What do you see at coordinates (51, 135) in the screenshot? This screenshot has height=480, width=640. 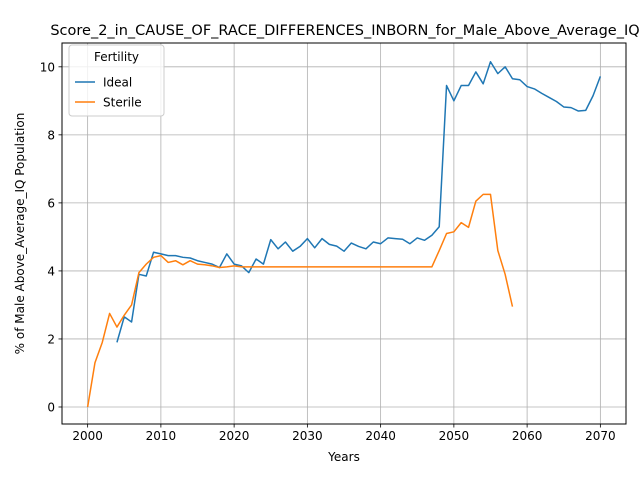 I see `y-tick-label: 8` at bounding box center [51, 135].